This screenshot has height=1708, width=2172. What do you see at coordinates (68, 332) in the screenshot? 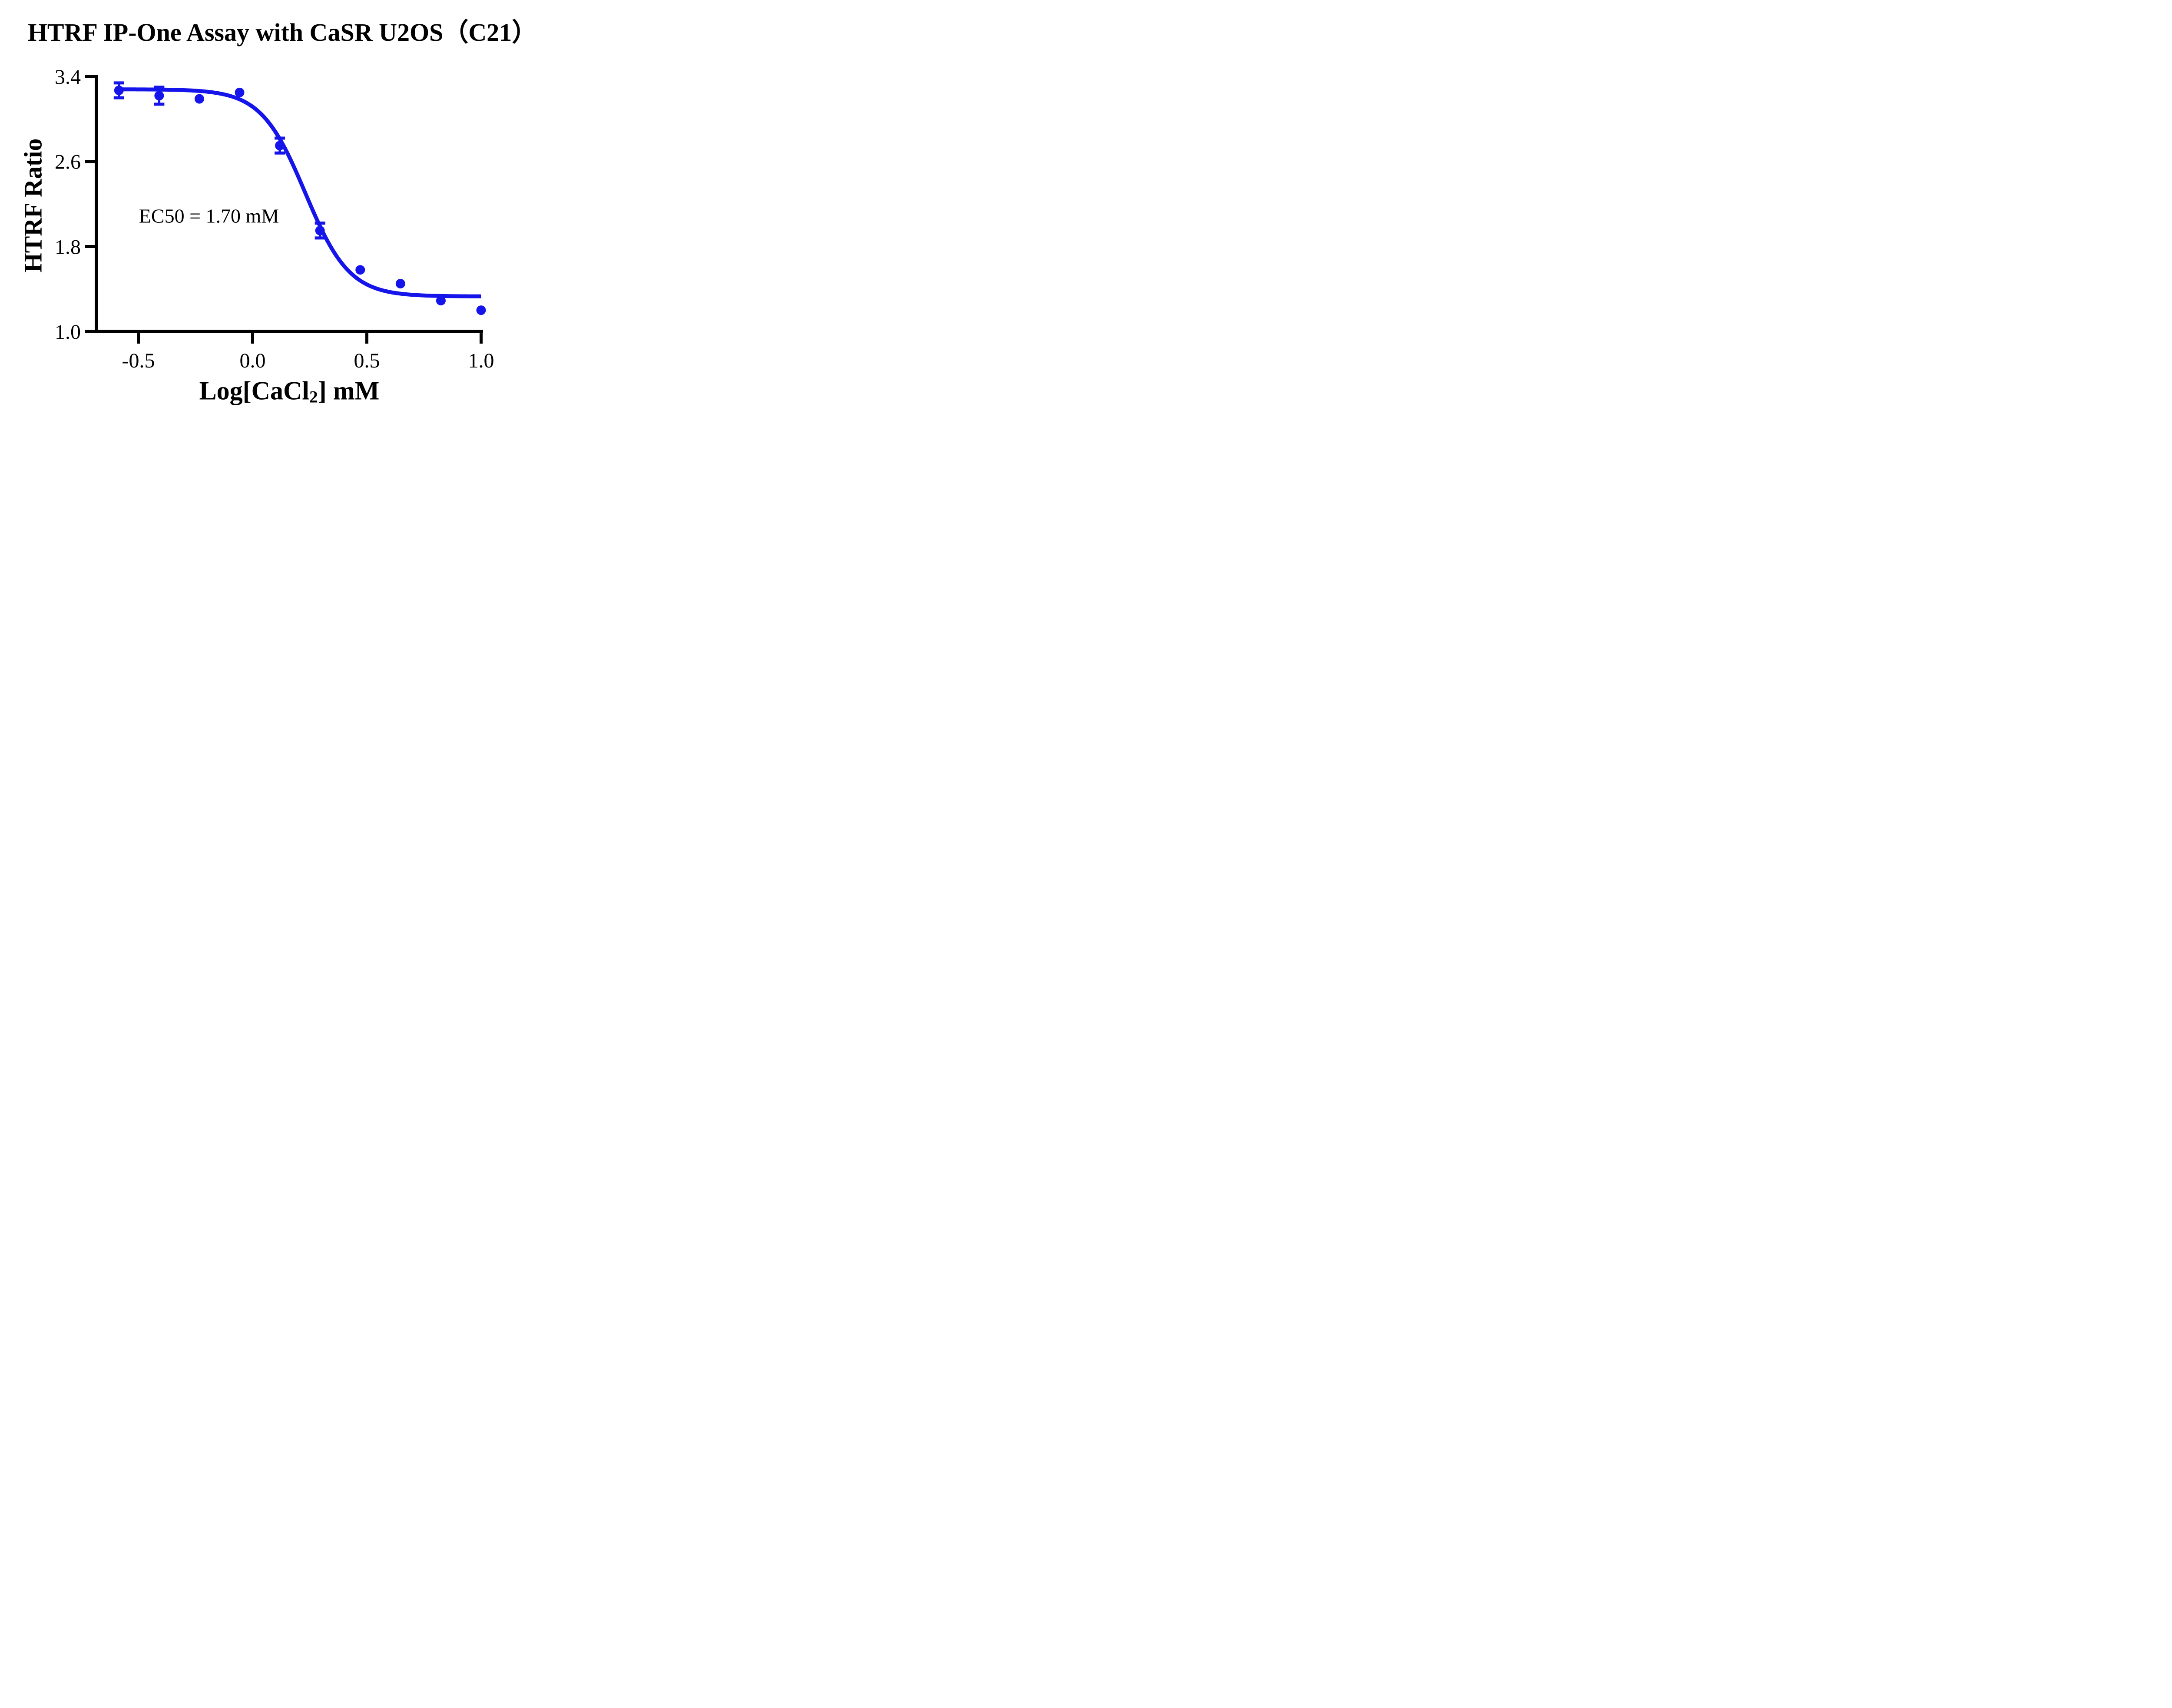
I see `y-tick-label: 1.0` at bounding box center [68, 332].